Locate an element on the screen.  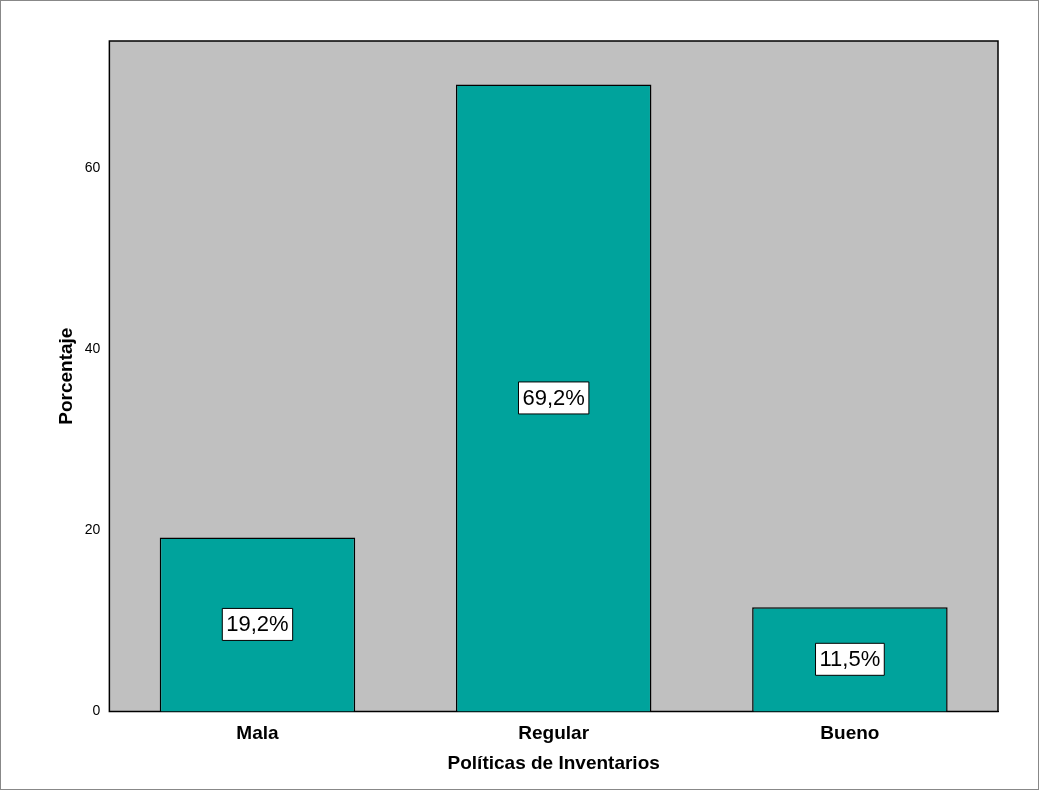
y-tick-label: 60 is located at coordinates (92, 166).